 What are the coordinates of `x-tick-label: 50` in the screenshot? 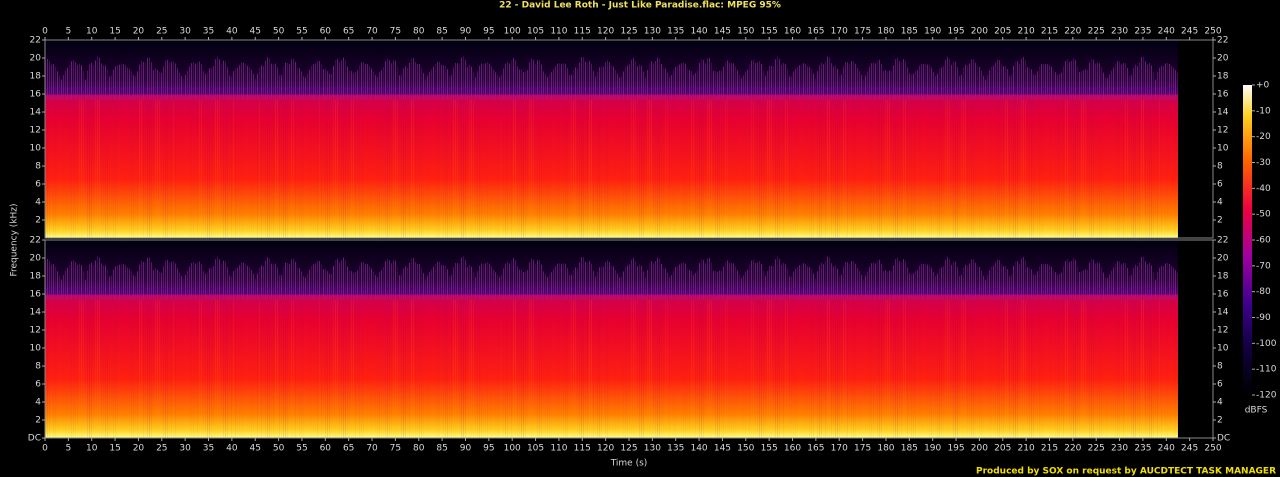 It's located at (279, 449).